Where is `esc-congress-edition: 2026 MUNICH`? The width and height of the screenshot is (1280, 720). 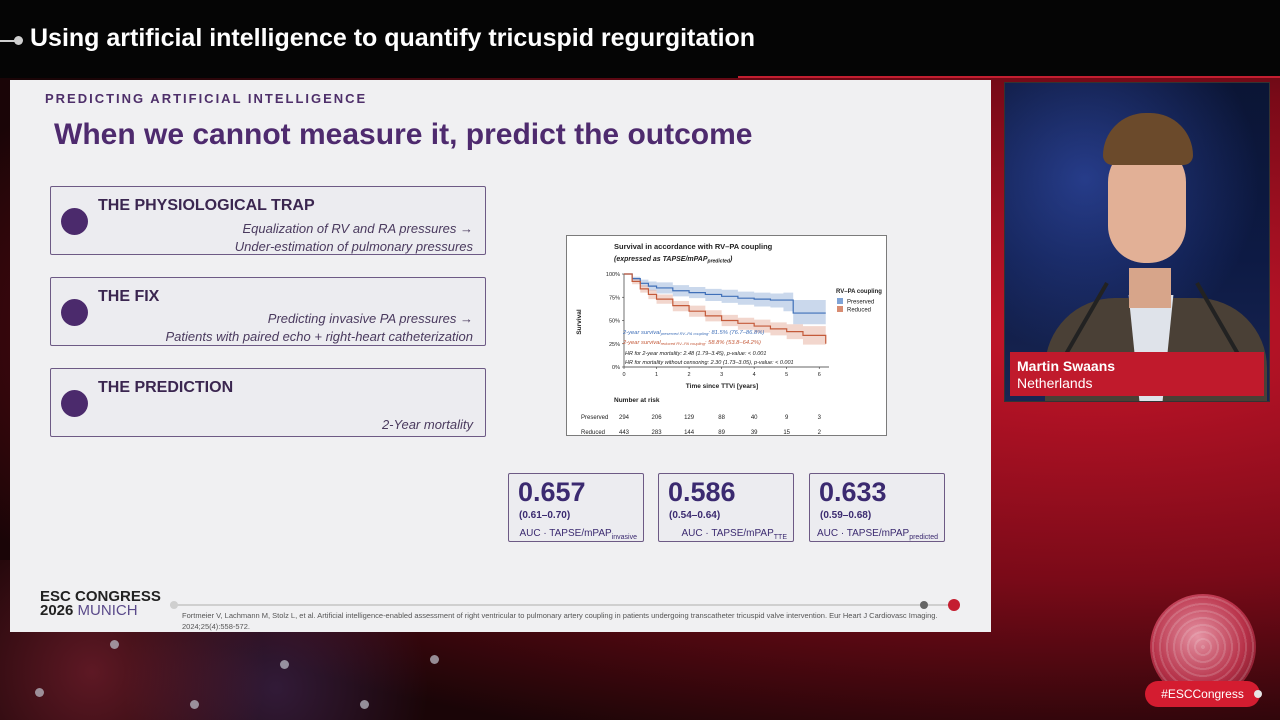 esc-congress-edition: 2026 MUNICH is located at coordinates (100, 610).